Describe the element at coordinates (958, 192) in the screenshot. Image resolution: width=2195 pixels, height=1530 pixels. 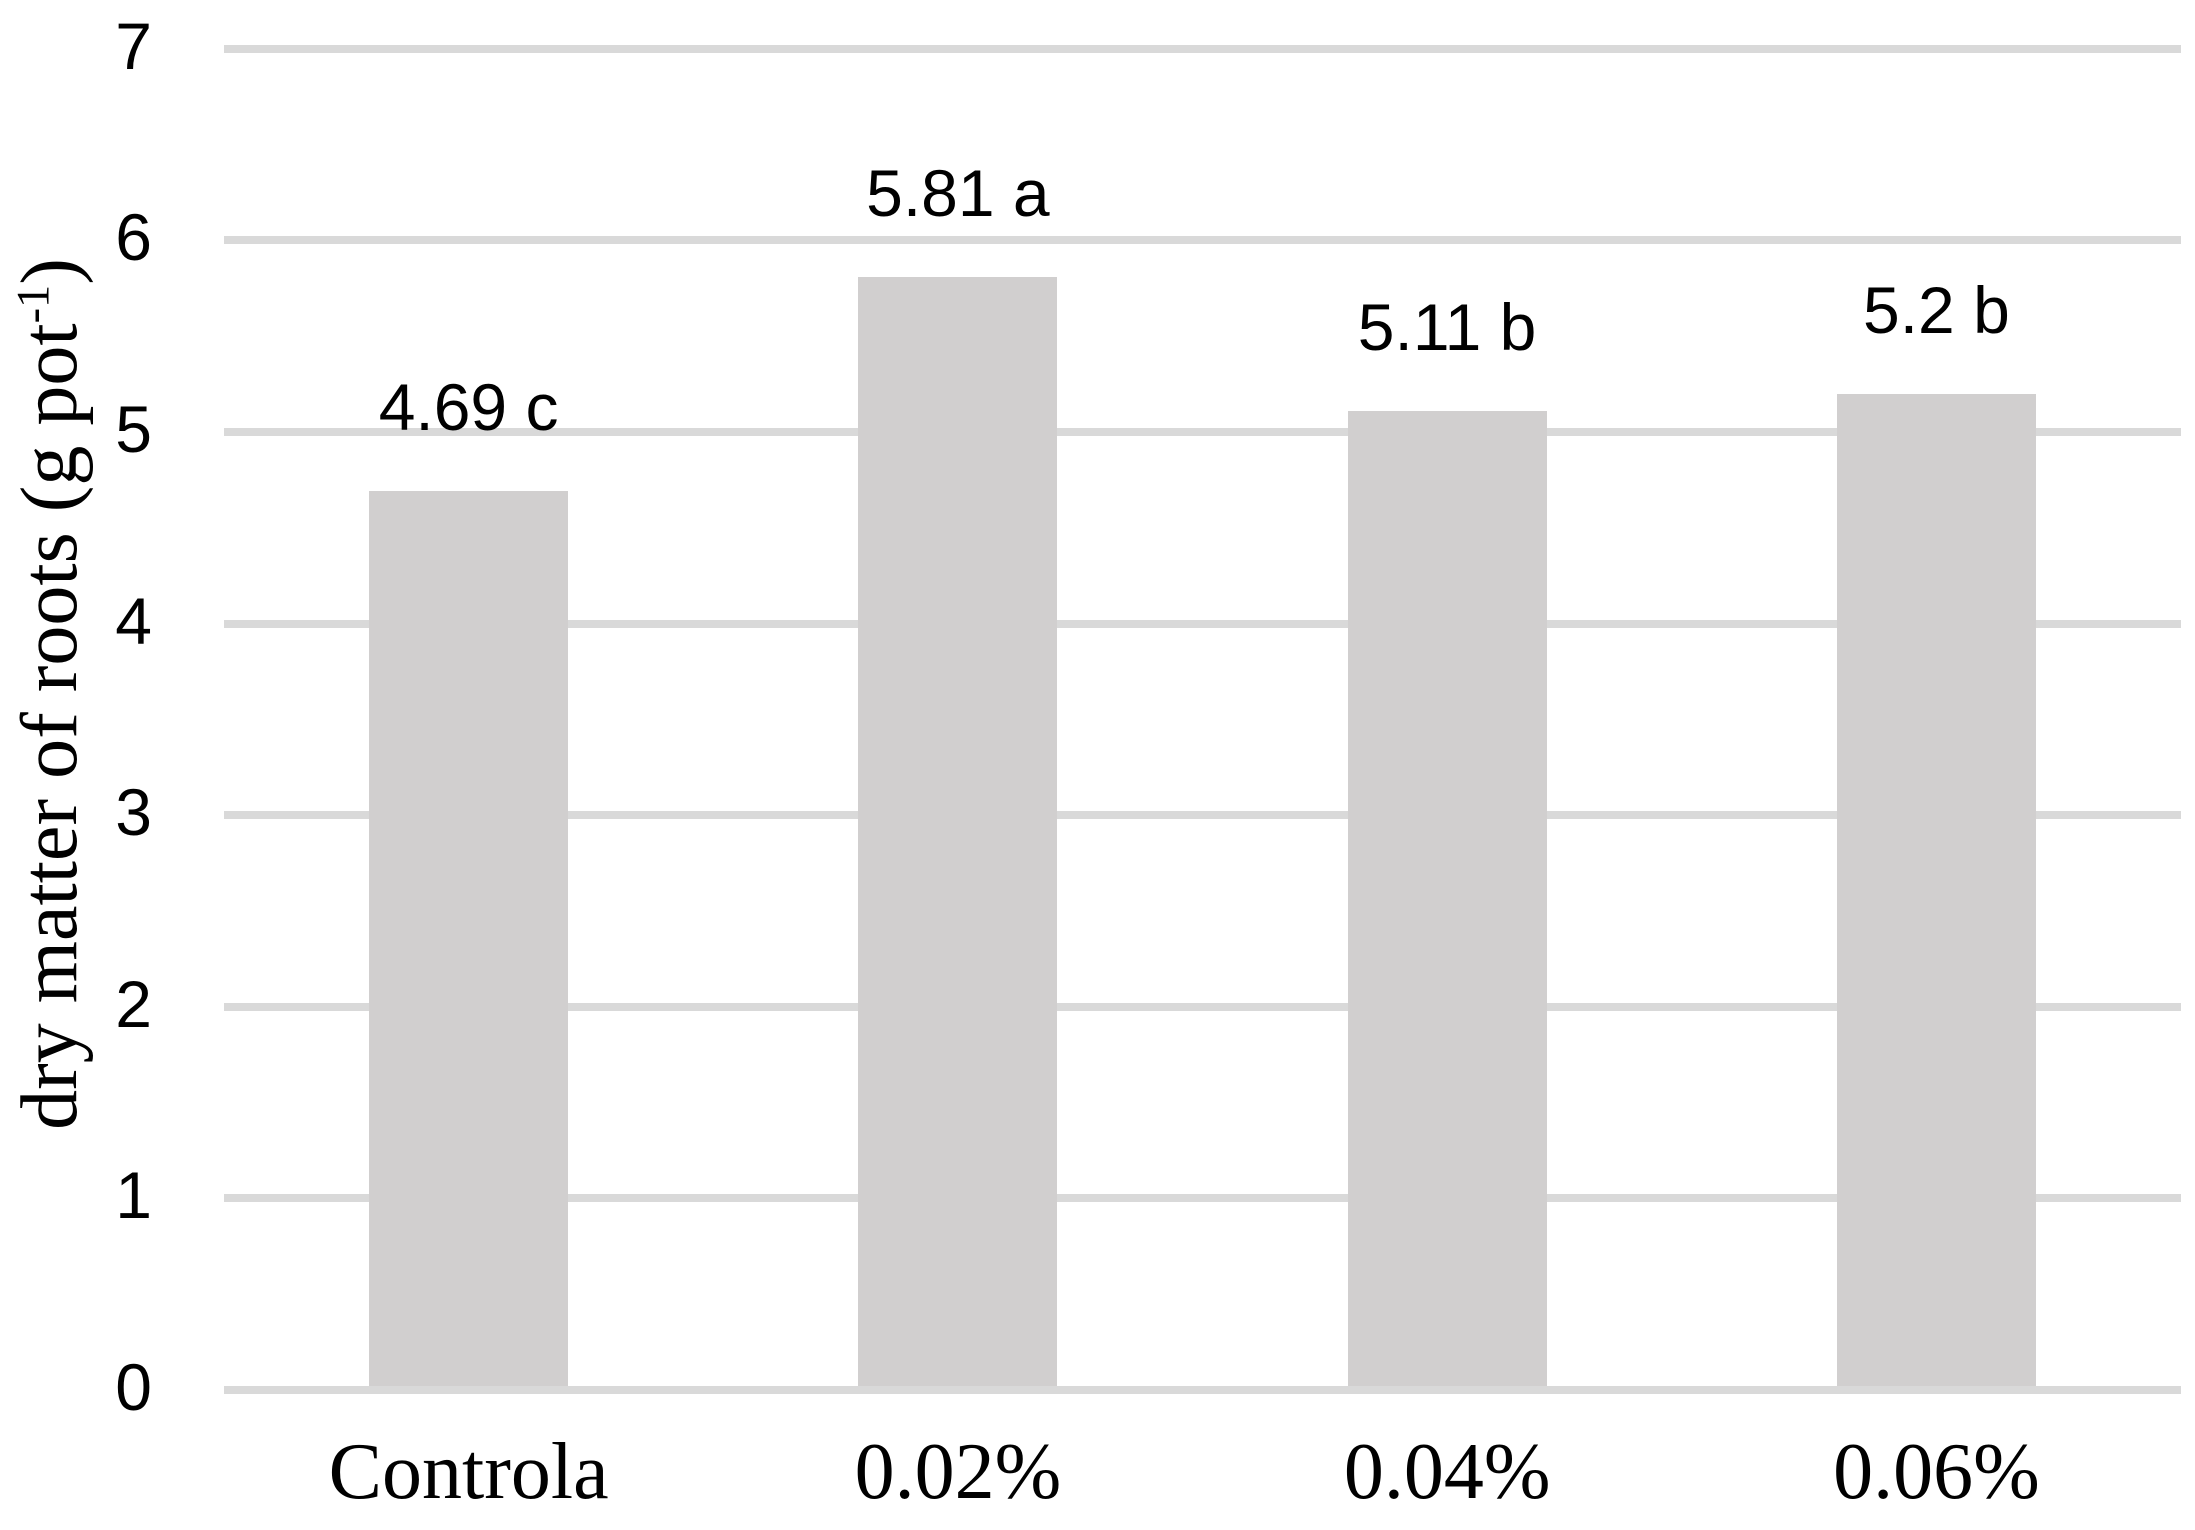
I see `bar-value-label: 5.81 a` at that location.